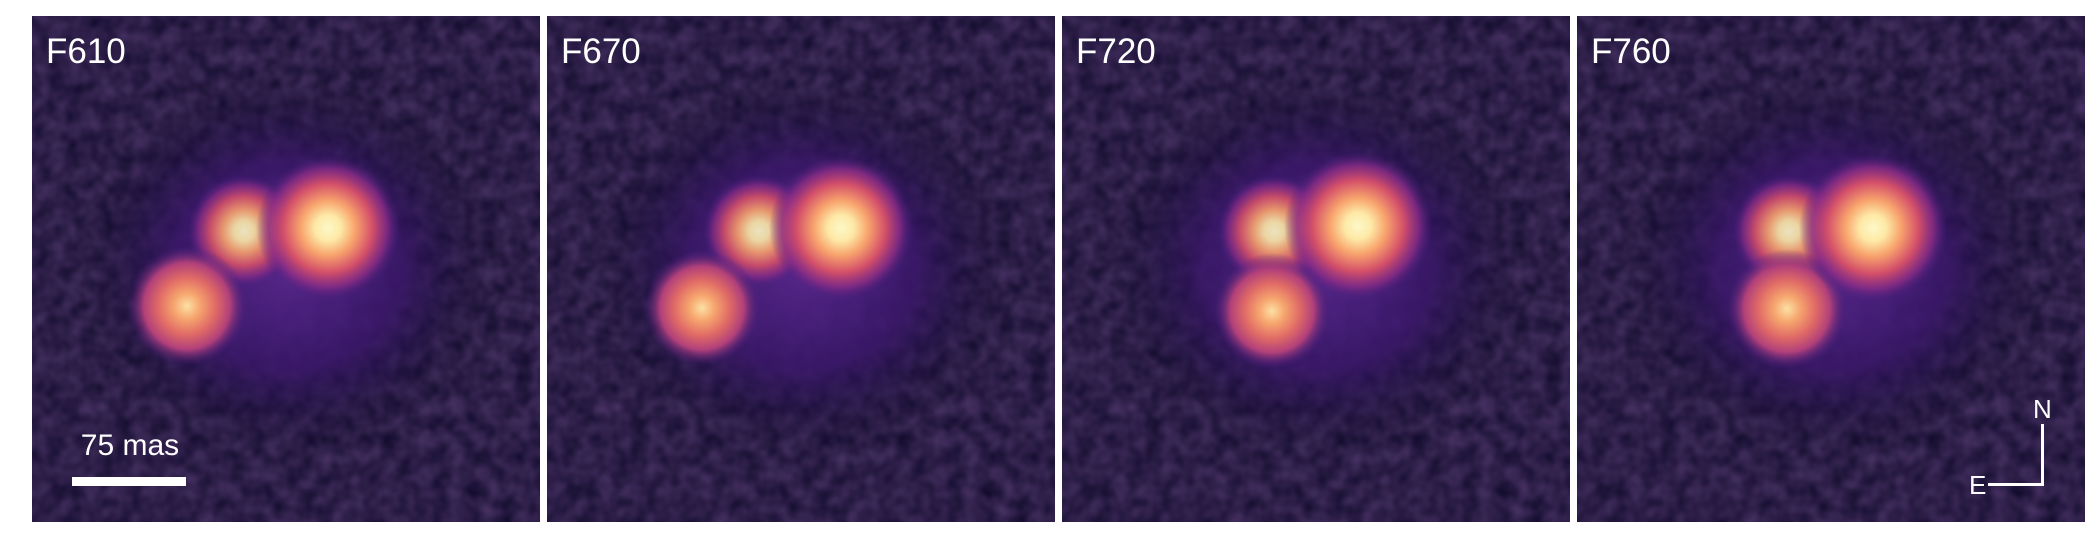 The width and height of the screenshot is (2100, 555). I want to click on filter-label: F670, so click(601, 51).